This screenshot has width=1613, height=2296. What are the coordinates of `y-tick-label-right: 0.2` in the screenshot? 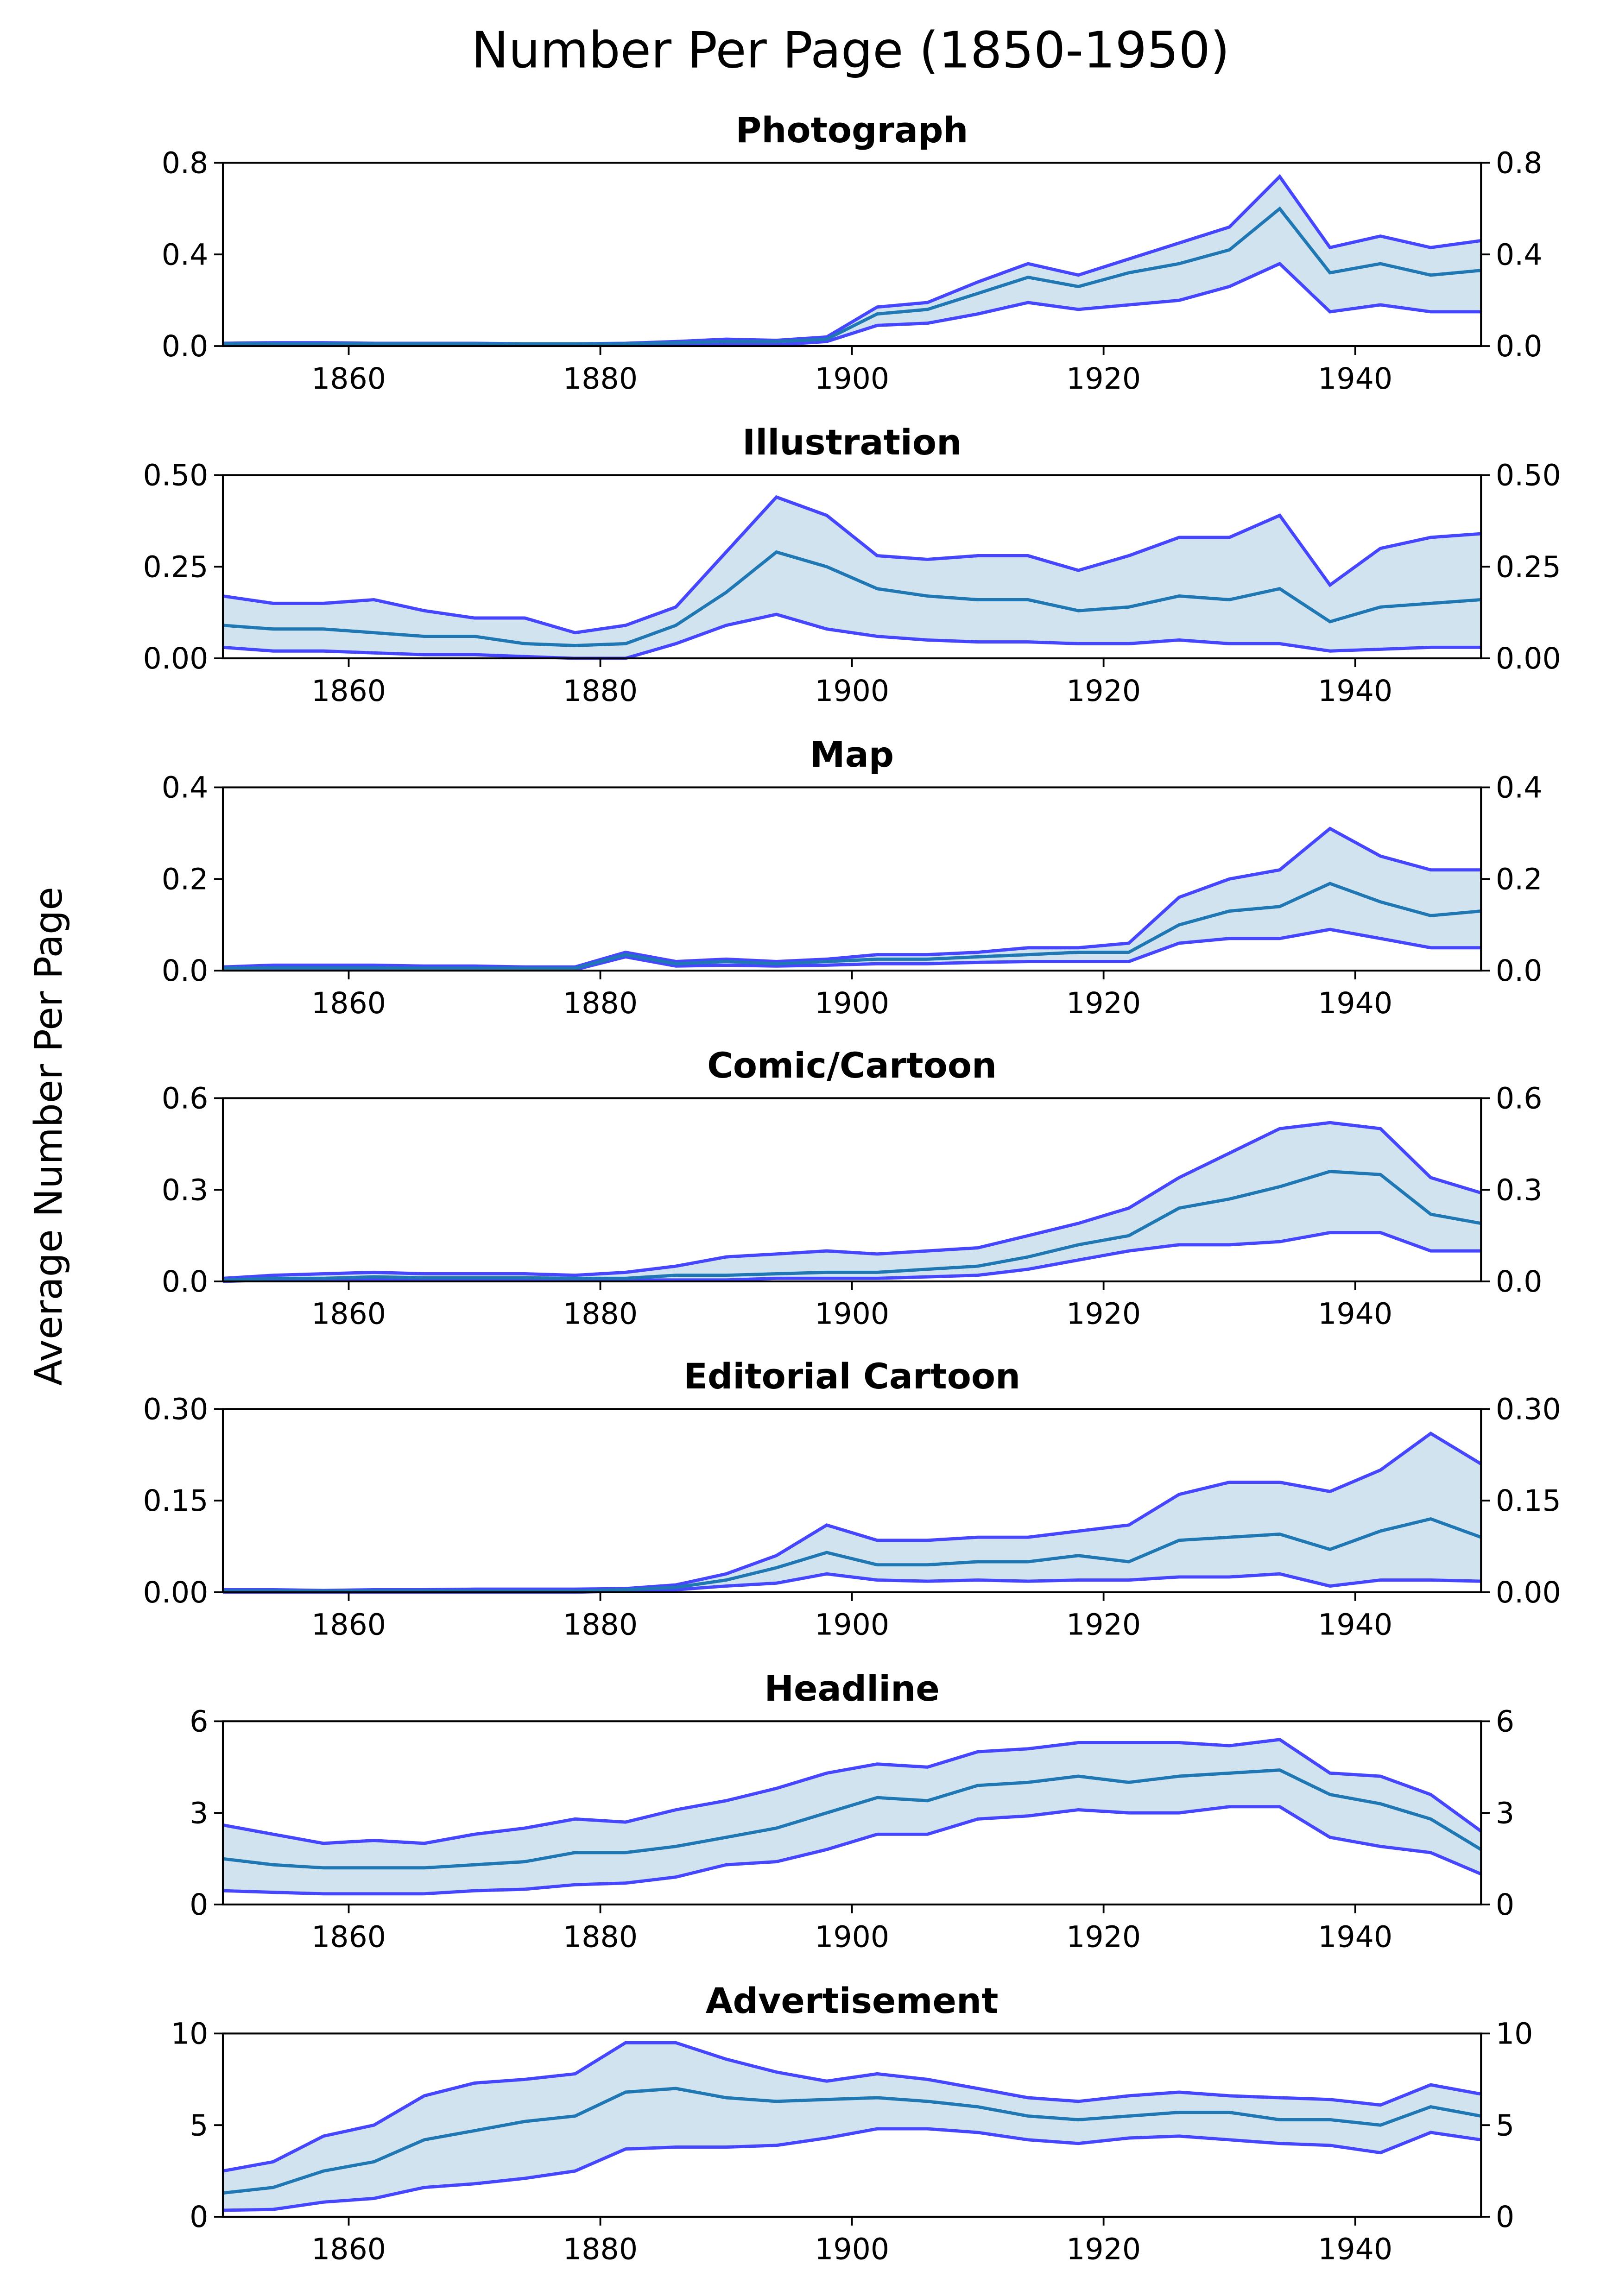 It's located at (1520, 879).